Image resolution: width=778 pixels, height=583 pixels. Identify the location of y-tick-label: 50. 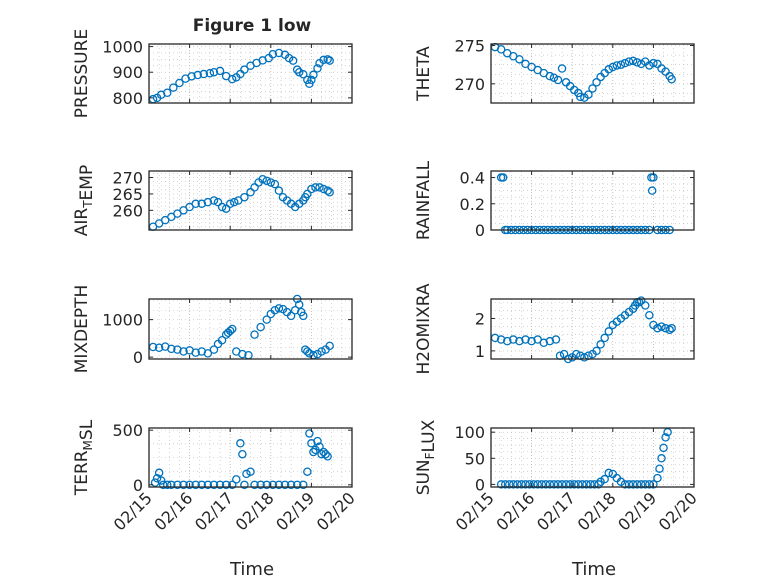
(475, 458).